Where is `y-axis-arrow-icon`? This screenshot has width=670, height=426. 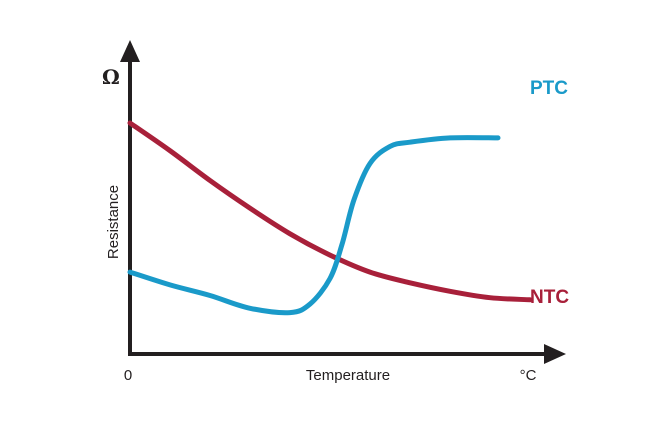
y-axis-arrow-icon is located at coordinates (130, 51).